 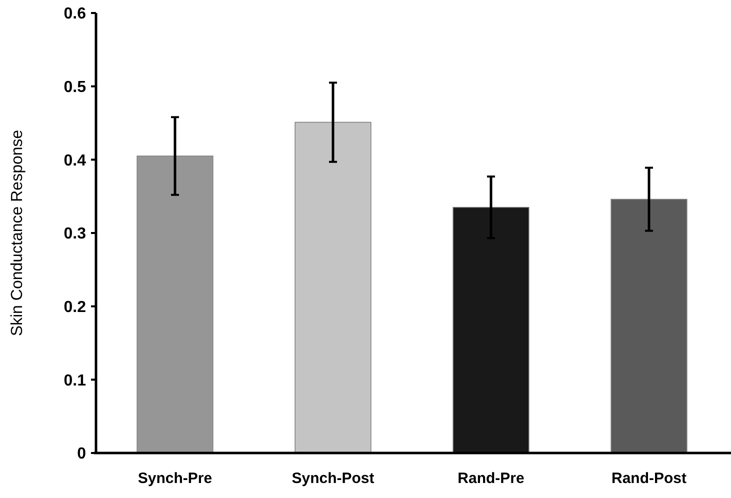 What do you see at coordinates (75, 87) in the screenshot?
I see `y-tick-label: 0.5` at bounding box center [75, 87].